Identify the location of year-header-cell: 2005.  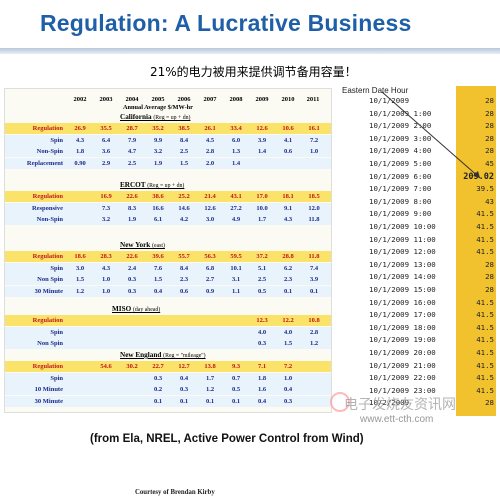
(158, 99).